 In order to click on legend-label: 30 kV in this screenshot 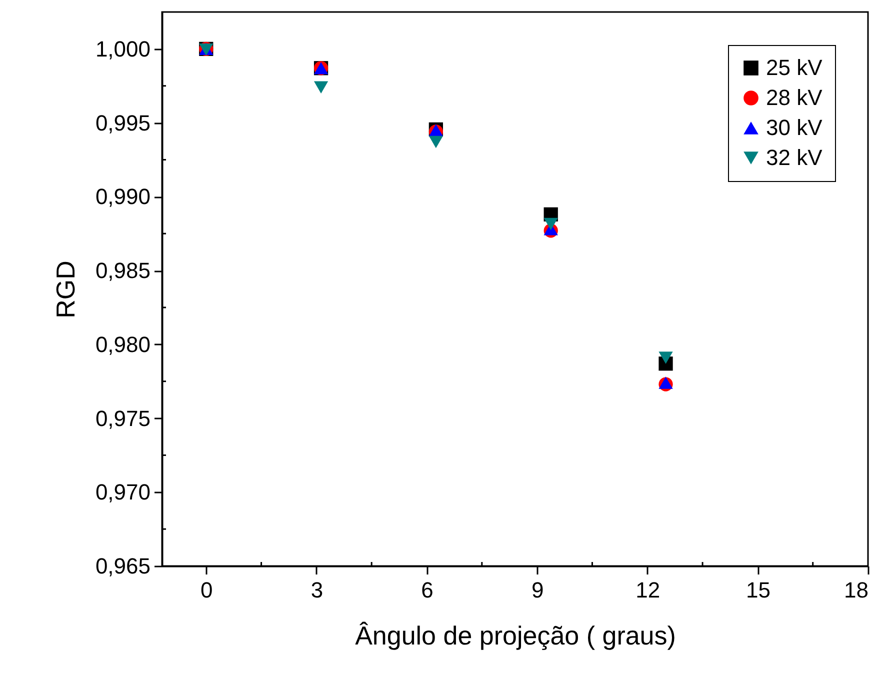, I will do `click(794, 127)`.